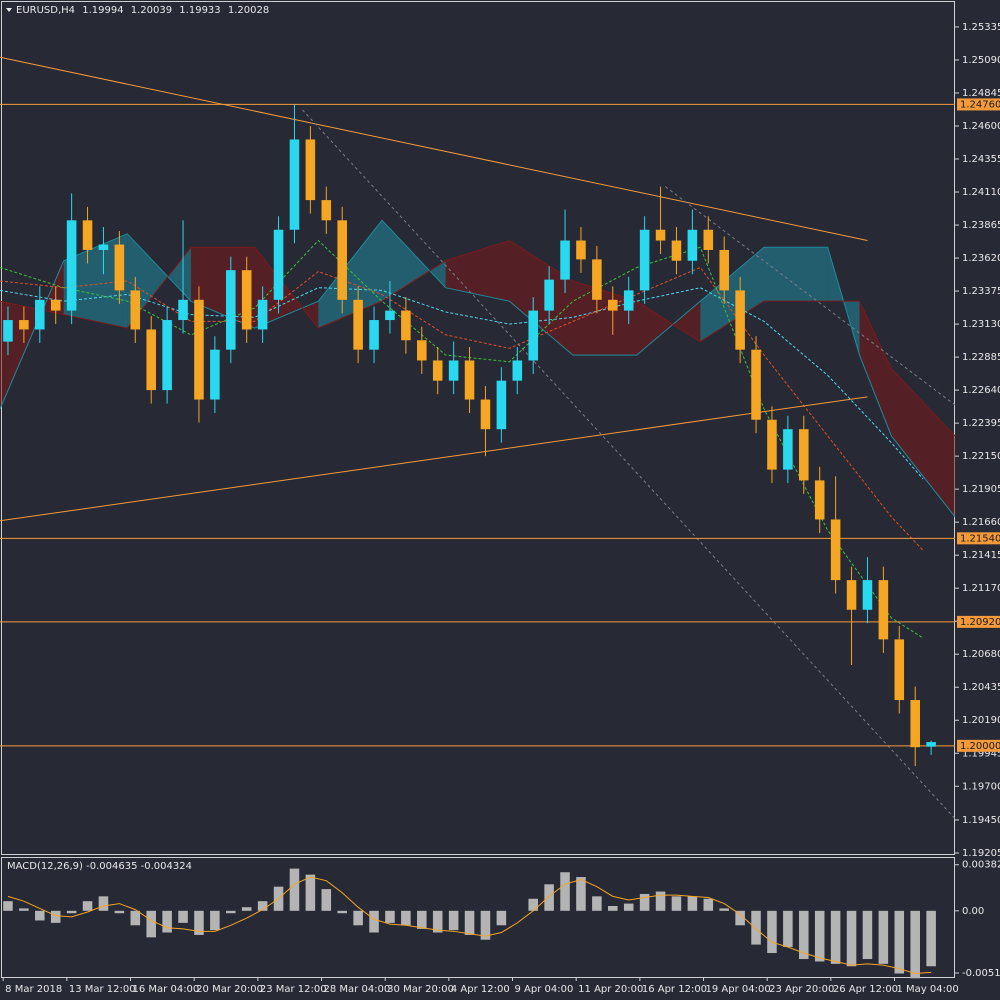 This screenshot has height=1000, width=1000. Describe the element at coordinates (981, 865) in the screenshot. I see `y-tick-label: 0.003821` at that location.